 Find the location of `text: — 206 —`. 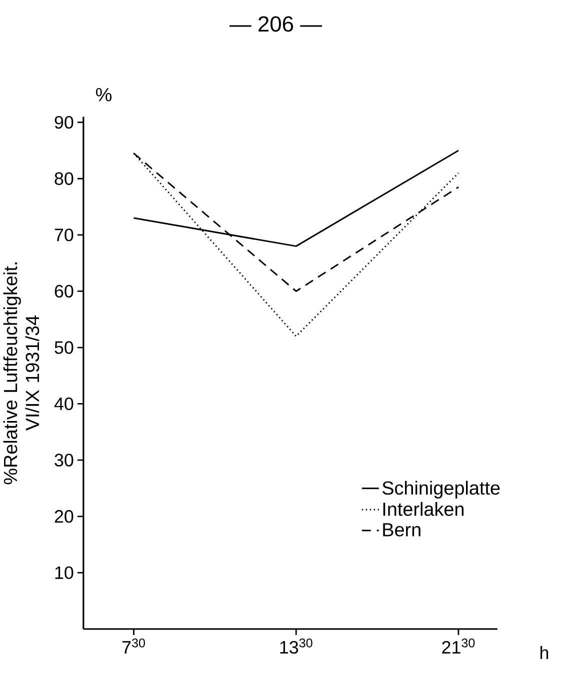

text: — 206 — is located at coordinates (276, 24).